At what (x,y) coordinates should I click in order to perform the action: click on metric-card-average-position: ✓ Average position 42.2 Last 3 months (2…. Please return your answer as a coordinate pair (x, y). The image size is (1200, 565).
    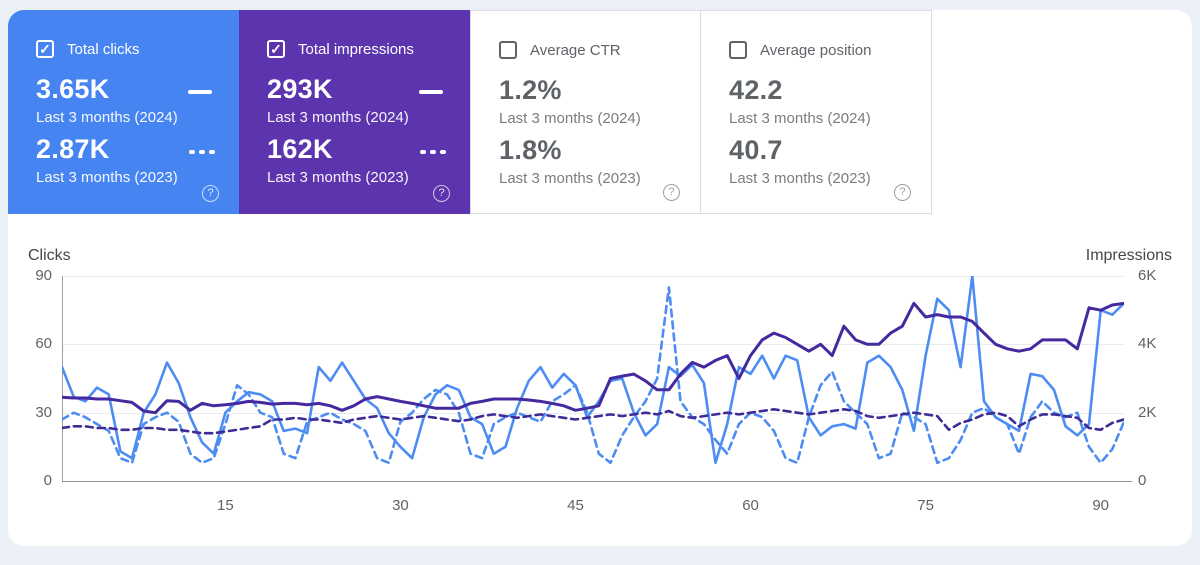
    Looking at the image, I should click on (816, 112).